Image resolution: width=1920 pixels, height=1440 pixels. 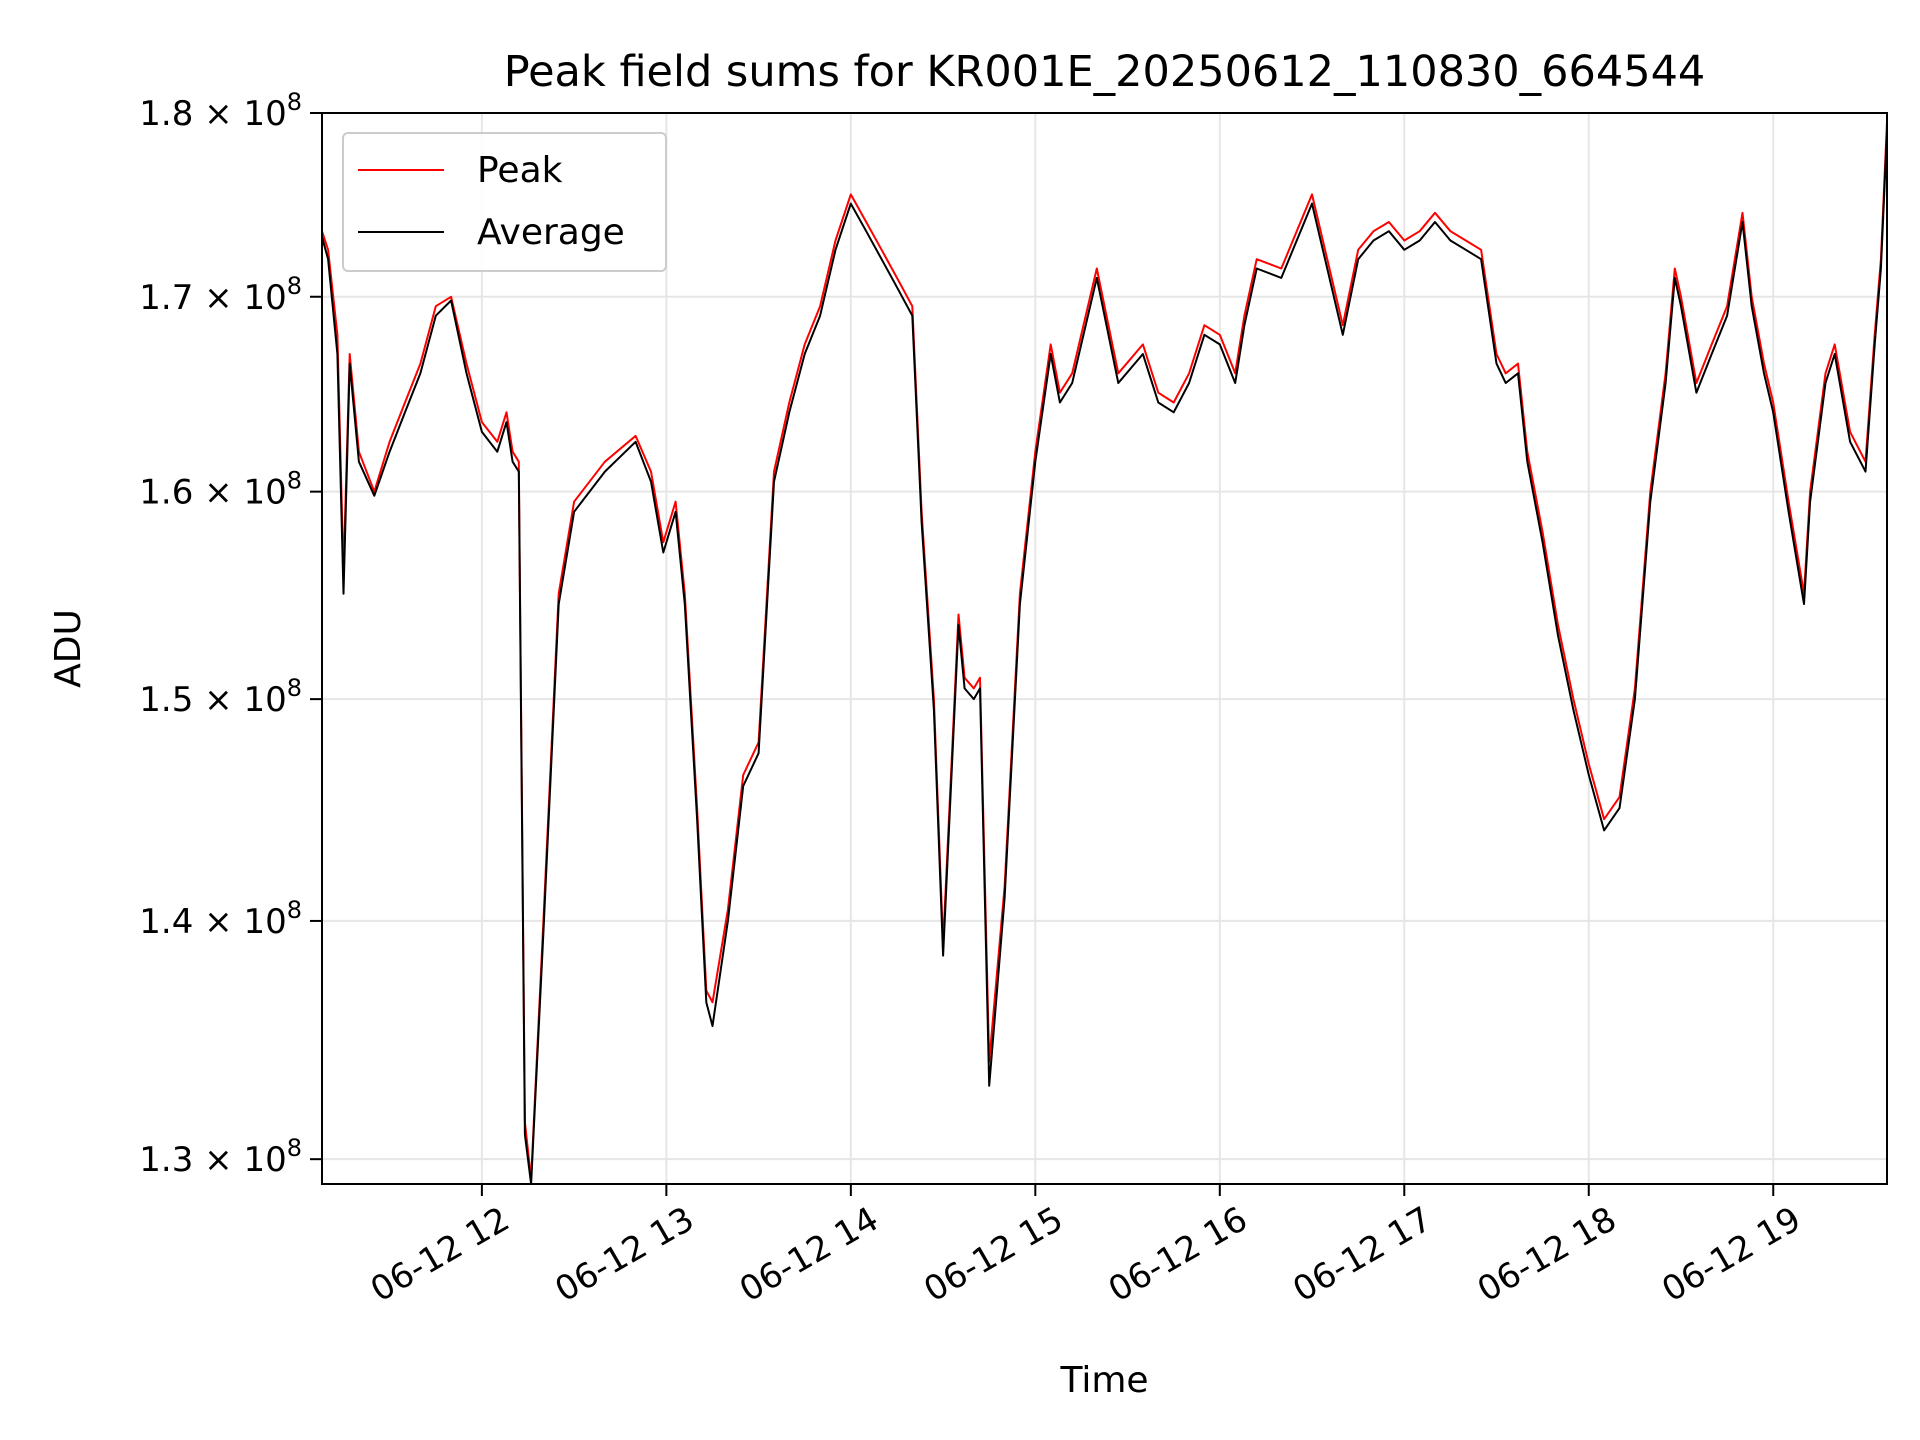 I want to click on x-axis-title: Time, so click(x=1103, y=1380).